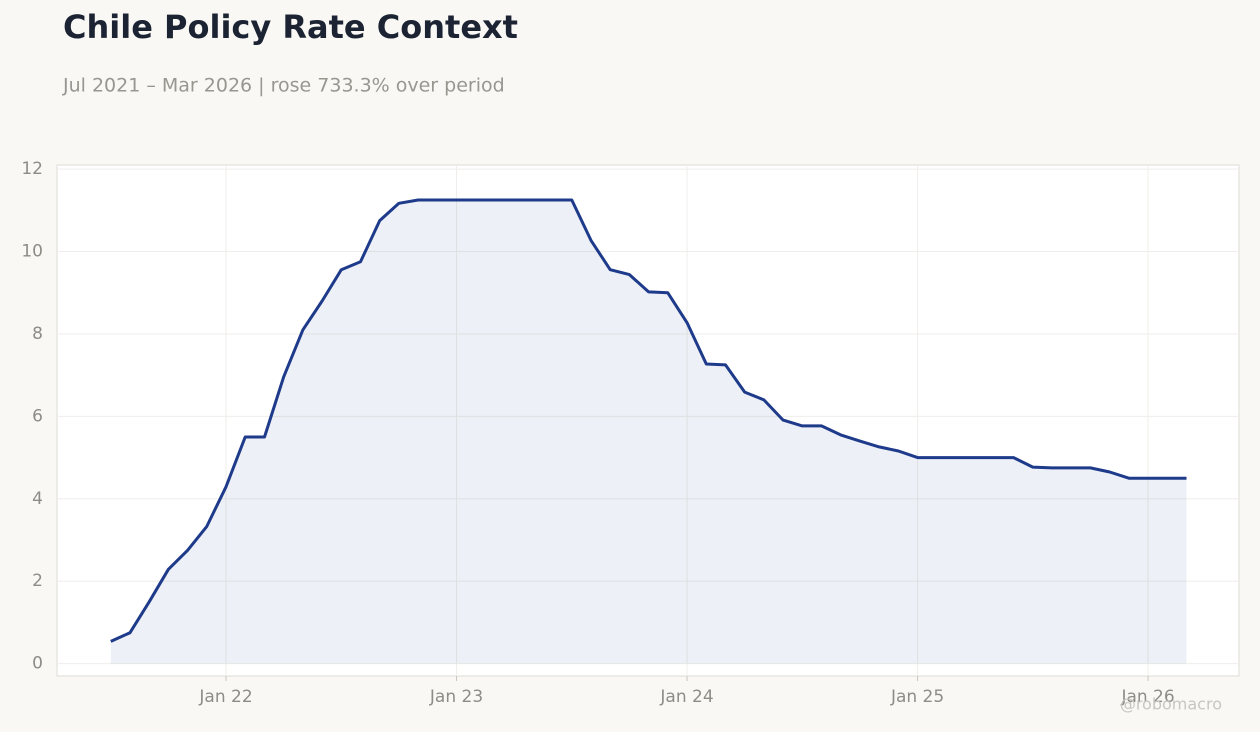  I want to click on watermark: @robomacro, so click(1171, 704).